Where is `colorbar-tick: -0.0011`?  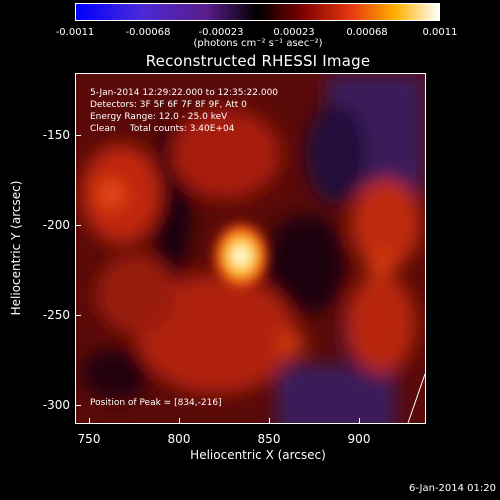
colorbar-tick: -0.0011 is located at coordinates (75, 32).